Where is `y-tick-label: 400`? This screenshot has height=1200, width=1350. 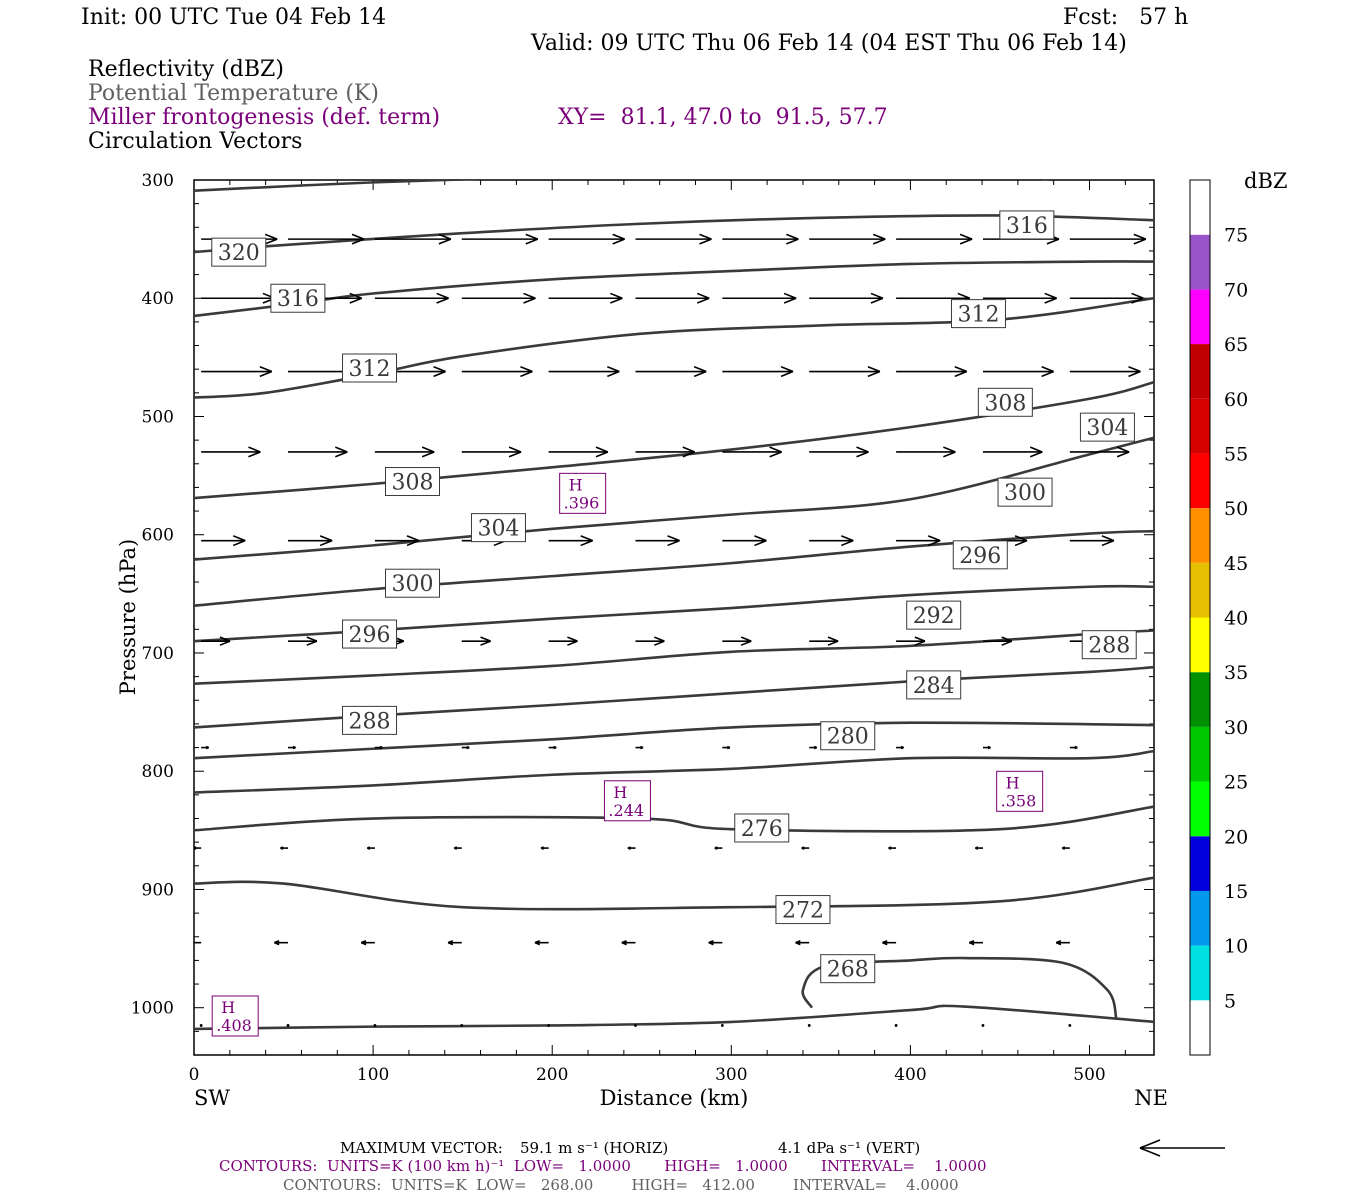 y-tick-label: 400 is located at coordinates (158, 299).